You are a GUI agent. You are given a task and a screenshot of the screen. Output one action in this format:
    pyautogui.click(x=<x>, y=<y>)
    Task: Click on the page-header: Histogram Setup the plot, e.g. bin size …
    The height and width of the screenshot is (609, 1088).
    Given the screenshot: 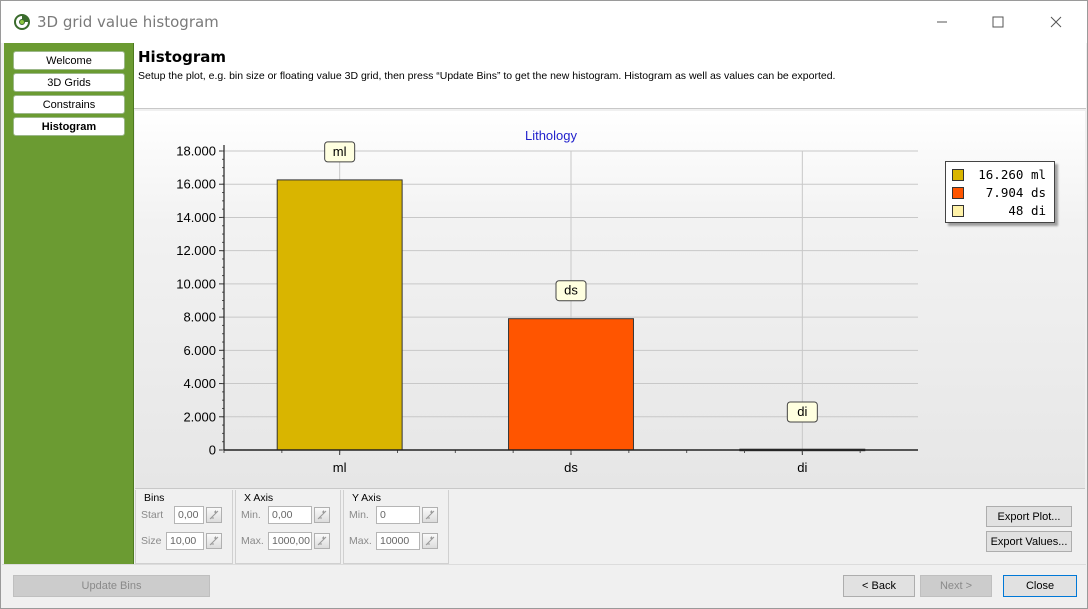 What is the action you would take?
    pyautogui.click(x=610, y=76)
    